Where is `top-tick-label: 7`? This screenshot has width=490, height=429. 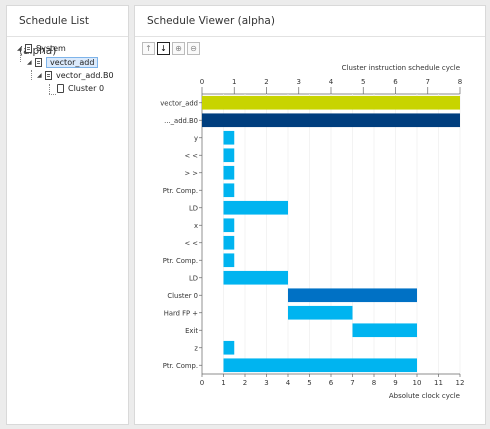
top-tick-label: 7 is located at coordinates (428, 82).